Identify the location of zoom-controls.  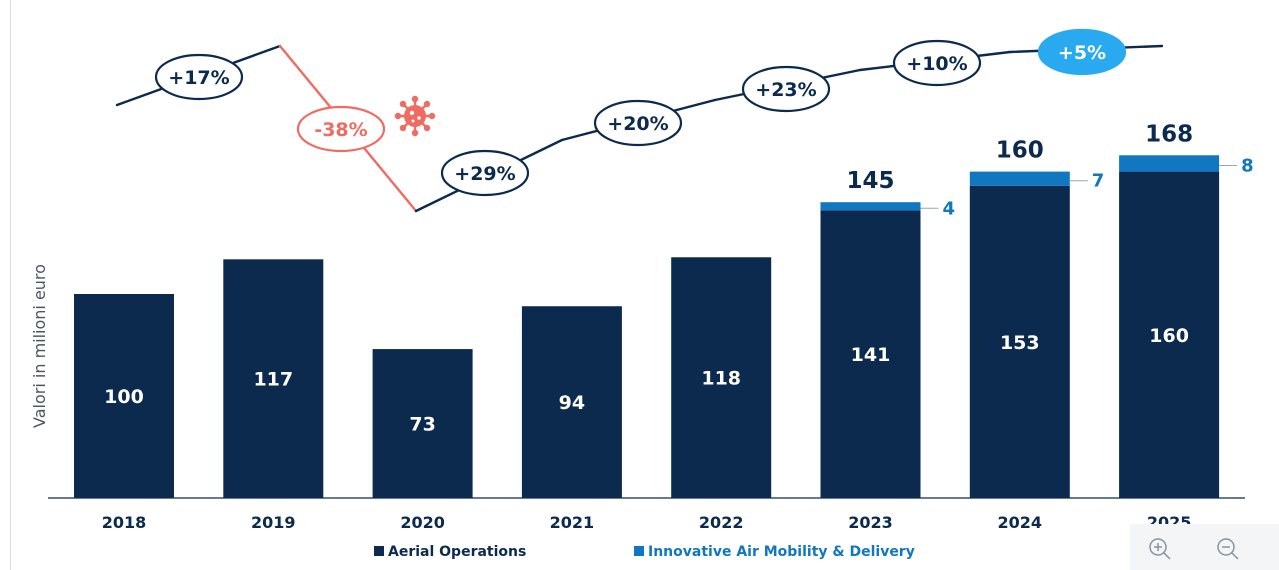
(1204, 547).